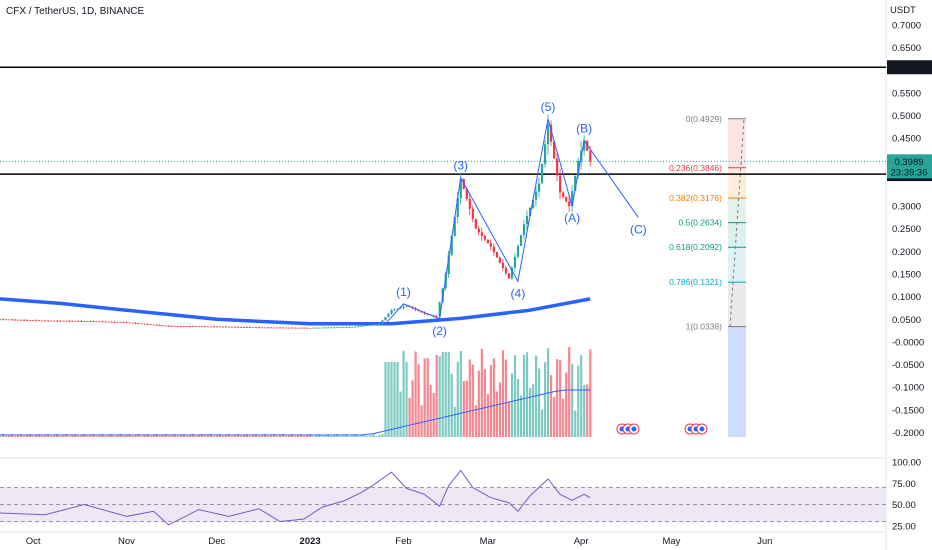  Describe the element at coordinates (704, 327) in the screenshot. I see `fib-level-label: 1(0.0338)` at that location.